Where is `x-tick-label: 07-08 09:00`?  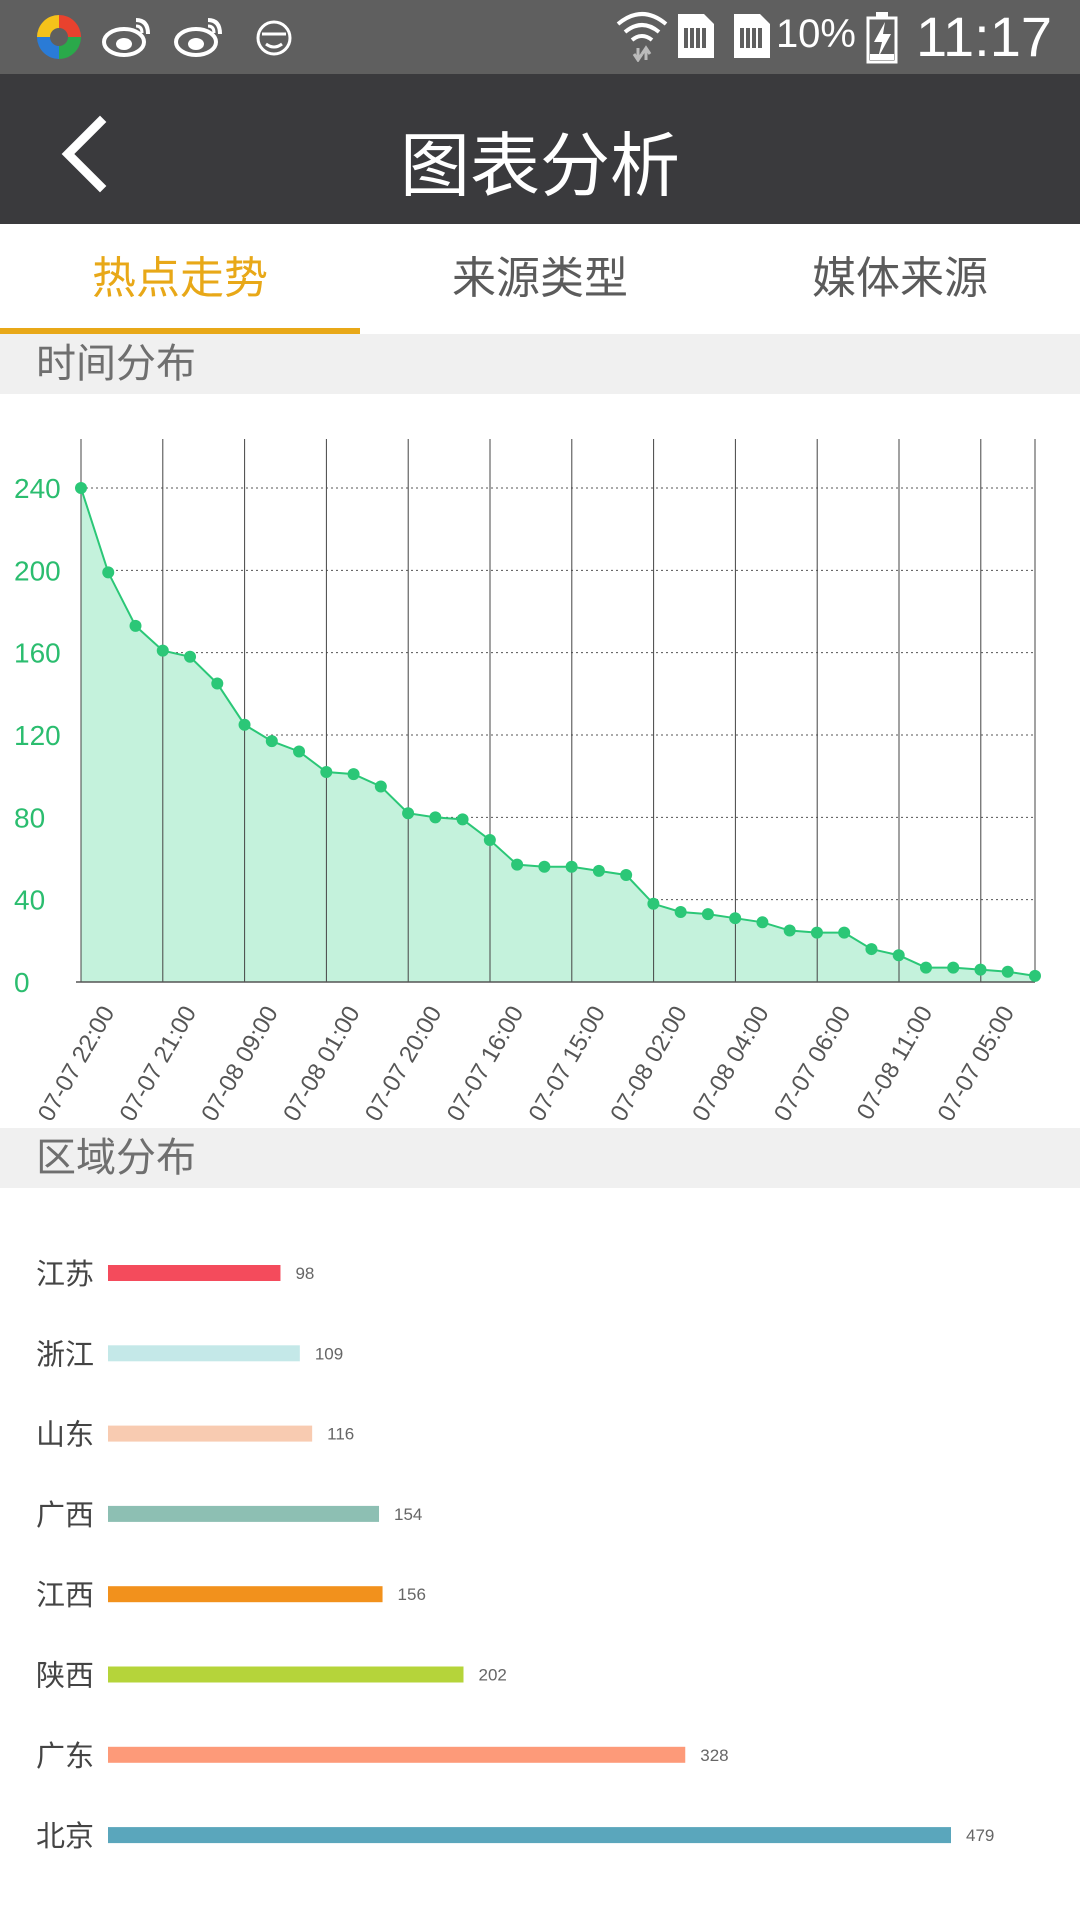
x-tick-label: 07-08 09:00 is located at coordinates (239, 1064).